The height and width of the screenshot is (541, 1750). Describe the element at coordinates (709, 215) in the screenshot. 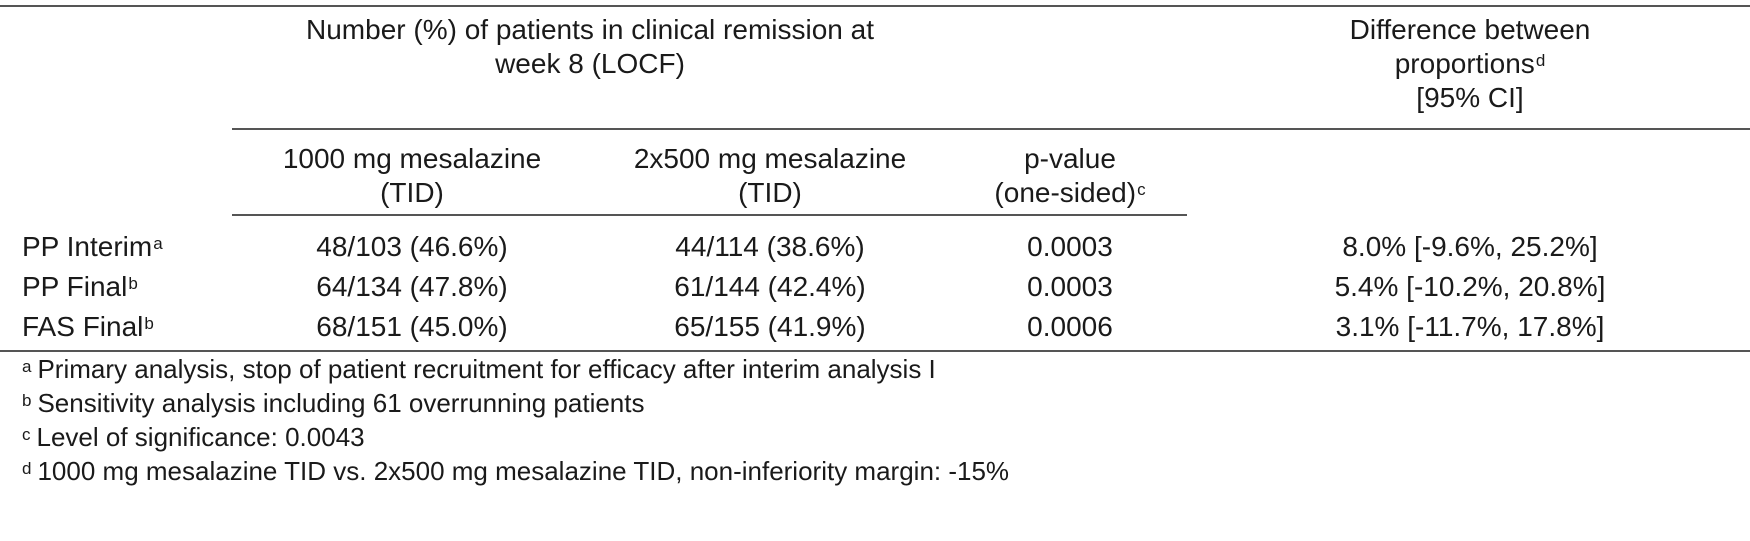

I see `subheader-rule` at that location.